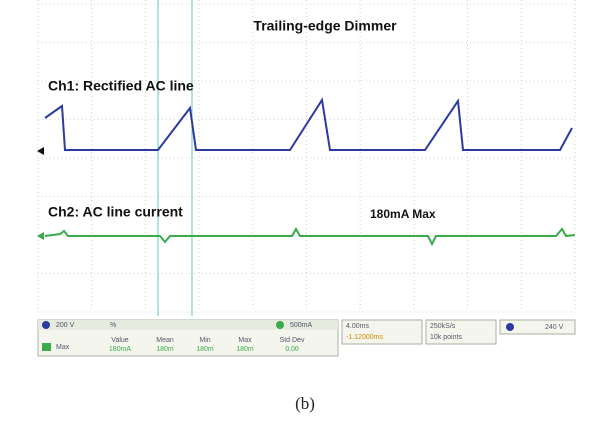  What do you see at coordinates (188, 325) in the screenshot?
I see `status-row` at bounding box center [188, 325].